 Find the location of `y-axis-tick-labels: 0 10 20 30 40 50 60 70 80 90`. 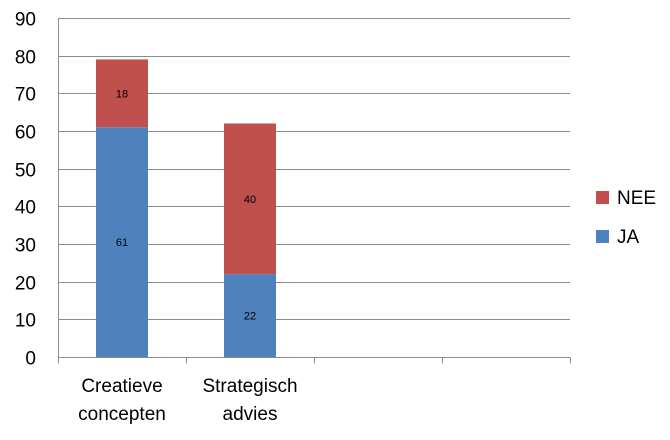

y-axis-tick-labels: 0 10 20 30 40 50 60 70 80 90 is located at coordinates (25, 190).